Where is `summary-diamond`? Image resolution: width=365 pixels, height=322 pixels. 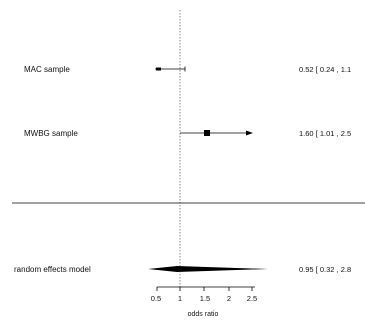 summary-diamond is located at coordinates (208, 269).